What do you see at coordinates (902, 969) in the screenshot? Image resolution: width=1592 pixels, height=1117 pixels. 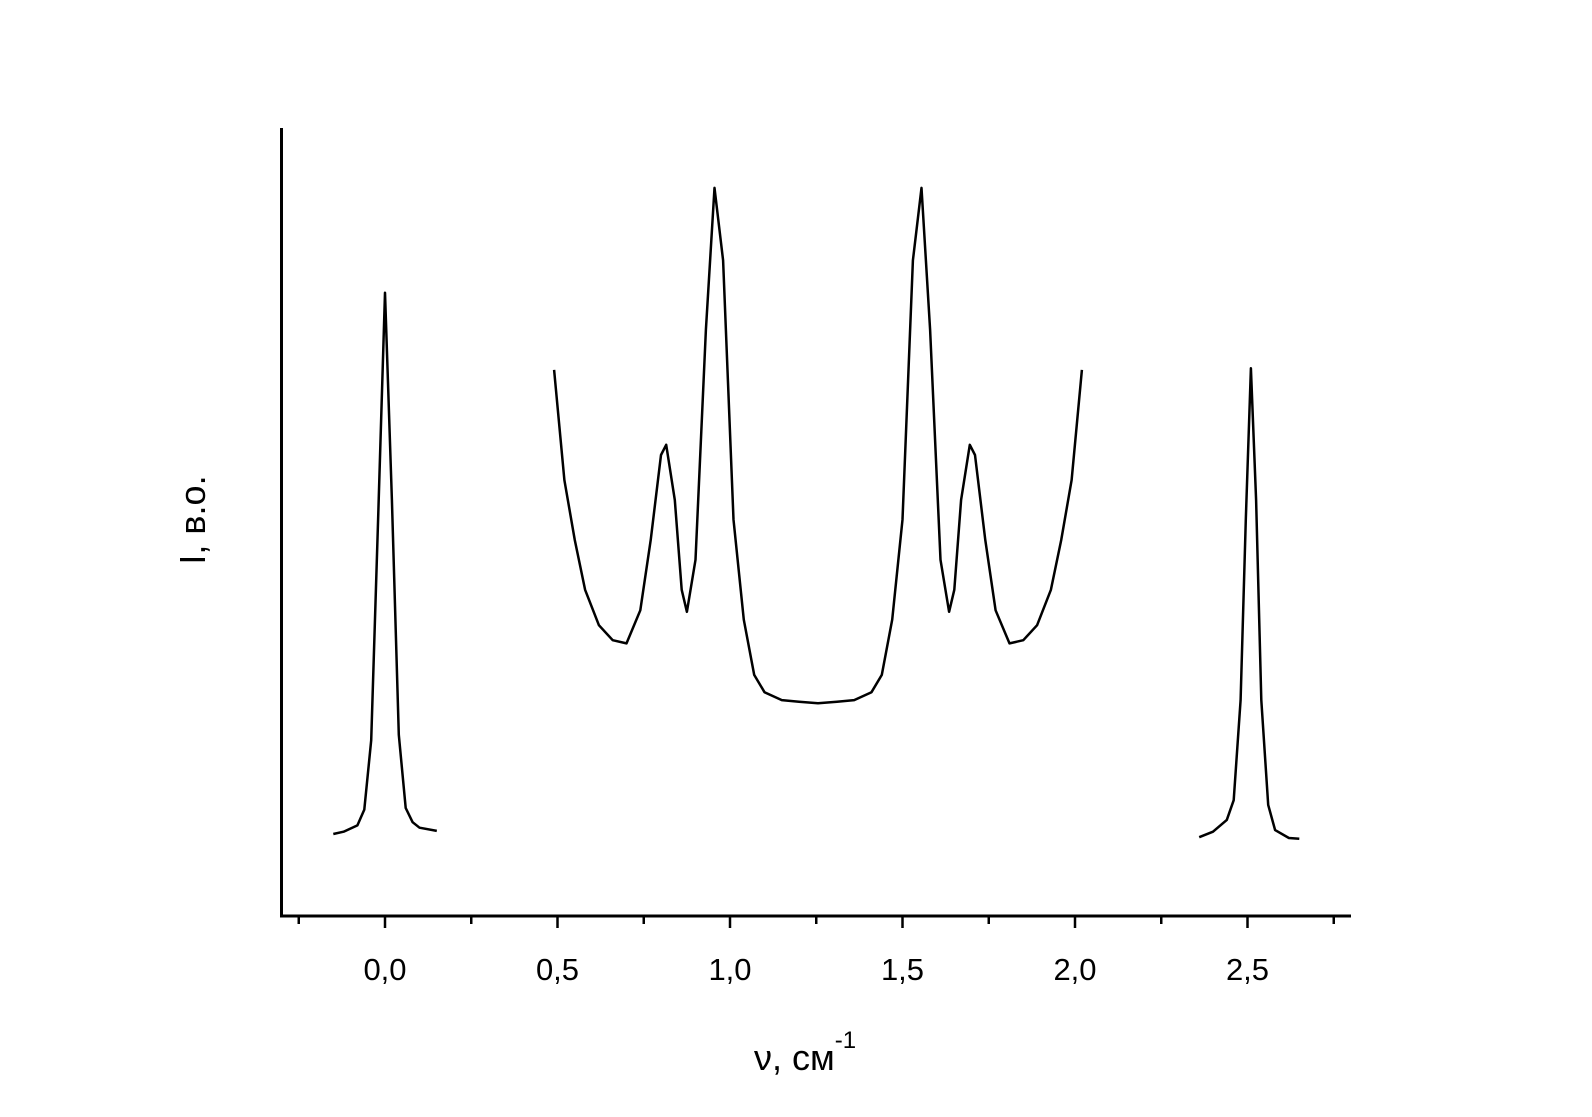 I see `x-tick-label: 1,5` at bounding box center [902, 969].